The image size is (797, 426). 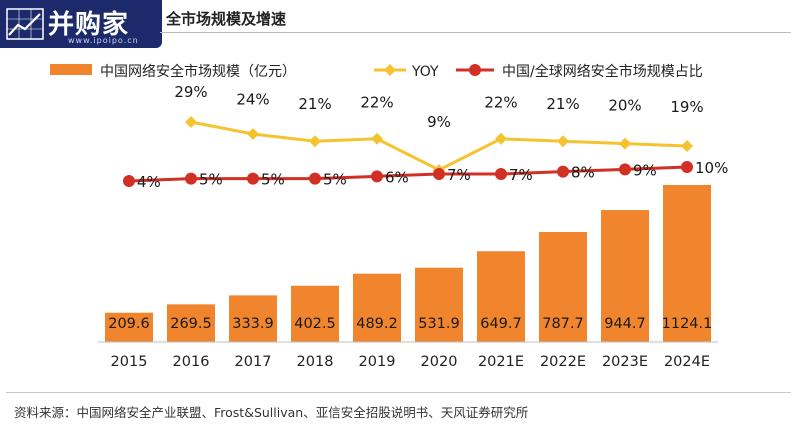 What do you see at coordinates (25, 24) in the screenshot?
I see `chart-logo-icon` at bounding box center [25, 24].